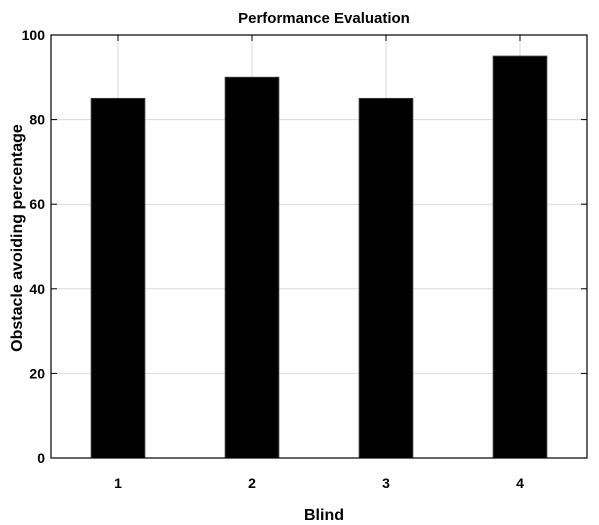 Image resolution: width=599 pixels, height=525 pixels. I want to click on x-tick-label: 3, so click(386, 483).